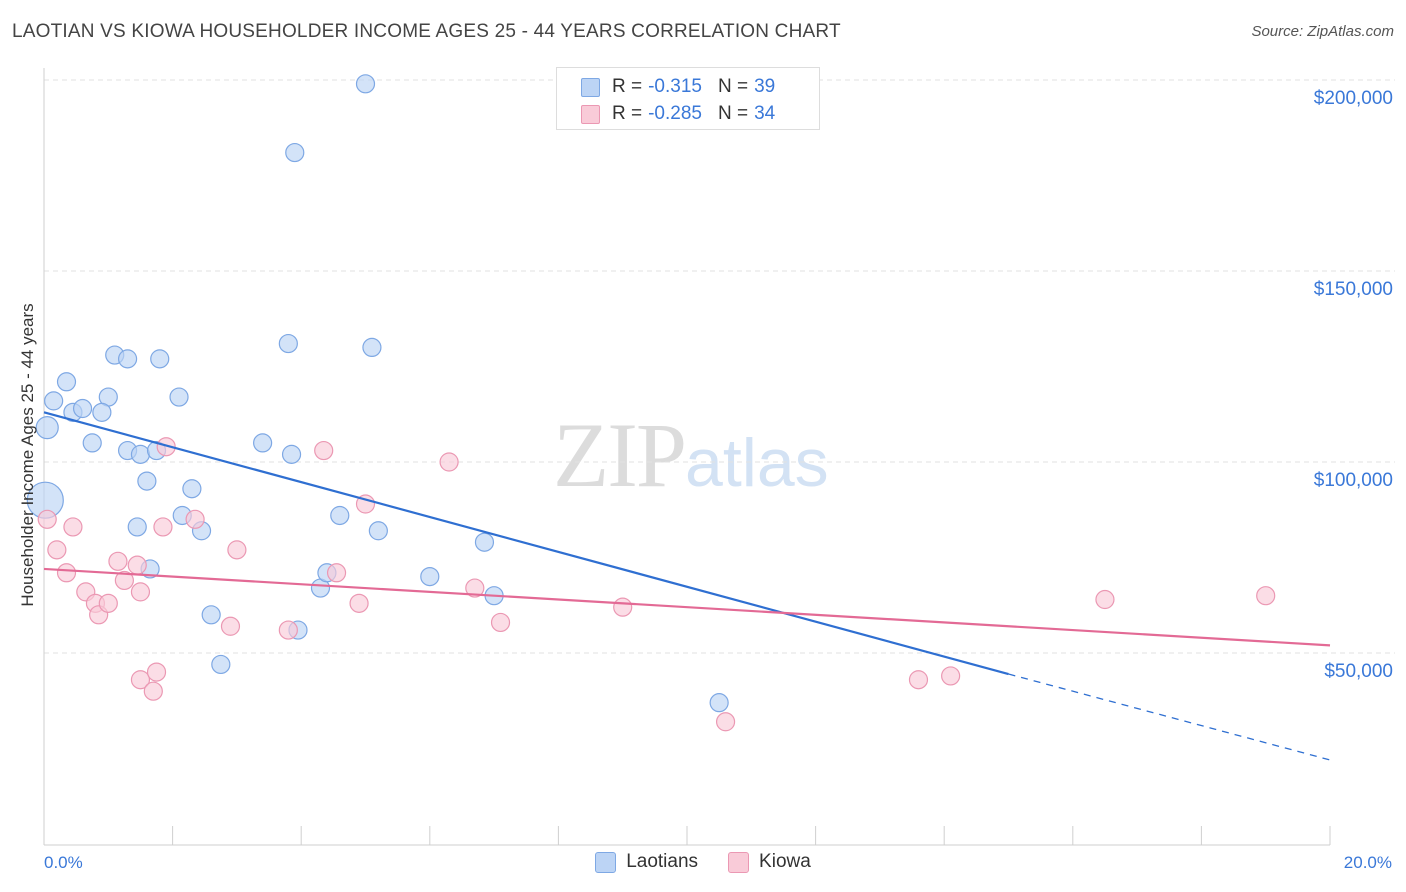 Image resolution: width=1406 pixels, height=892 pixels. I want to click on legend-row-kiowa: R = -0.285 N = 34, so click(678, 114).